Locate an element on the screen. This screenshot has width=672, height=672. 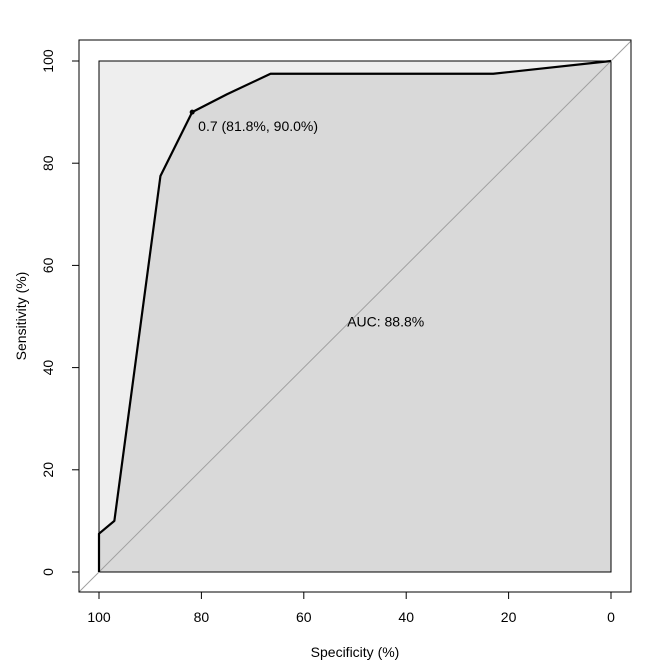
threshold-point is located at coordinates (192, 112).